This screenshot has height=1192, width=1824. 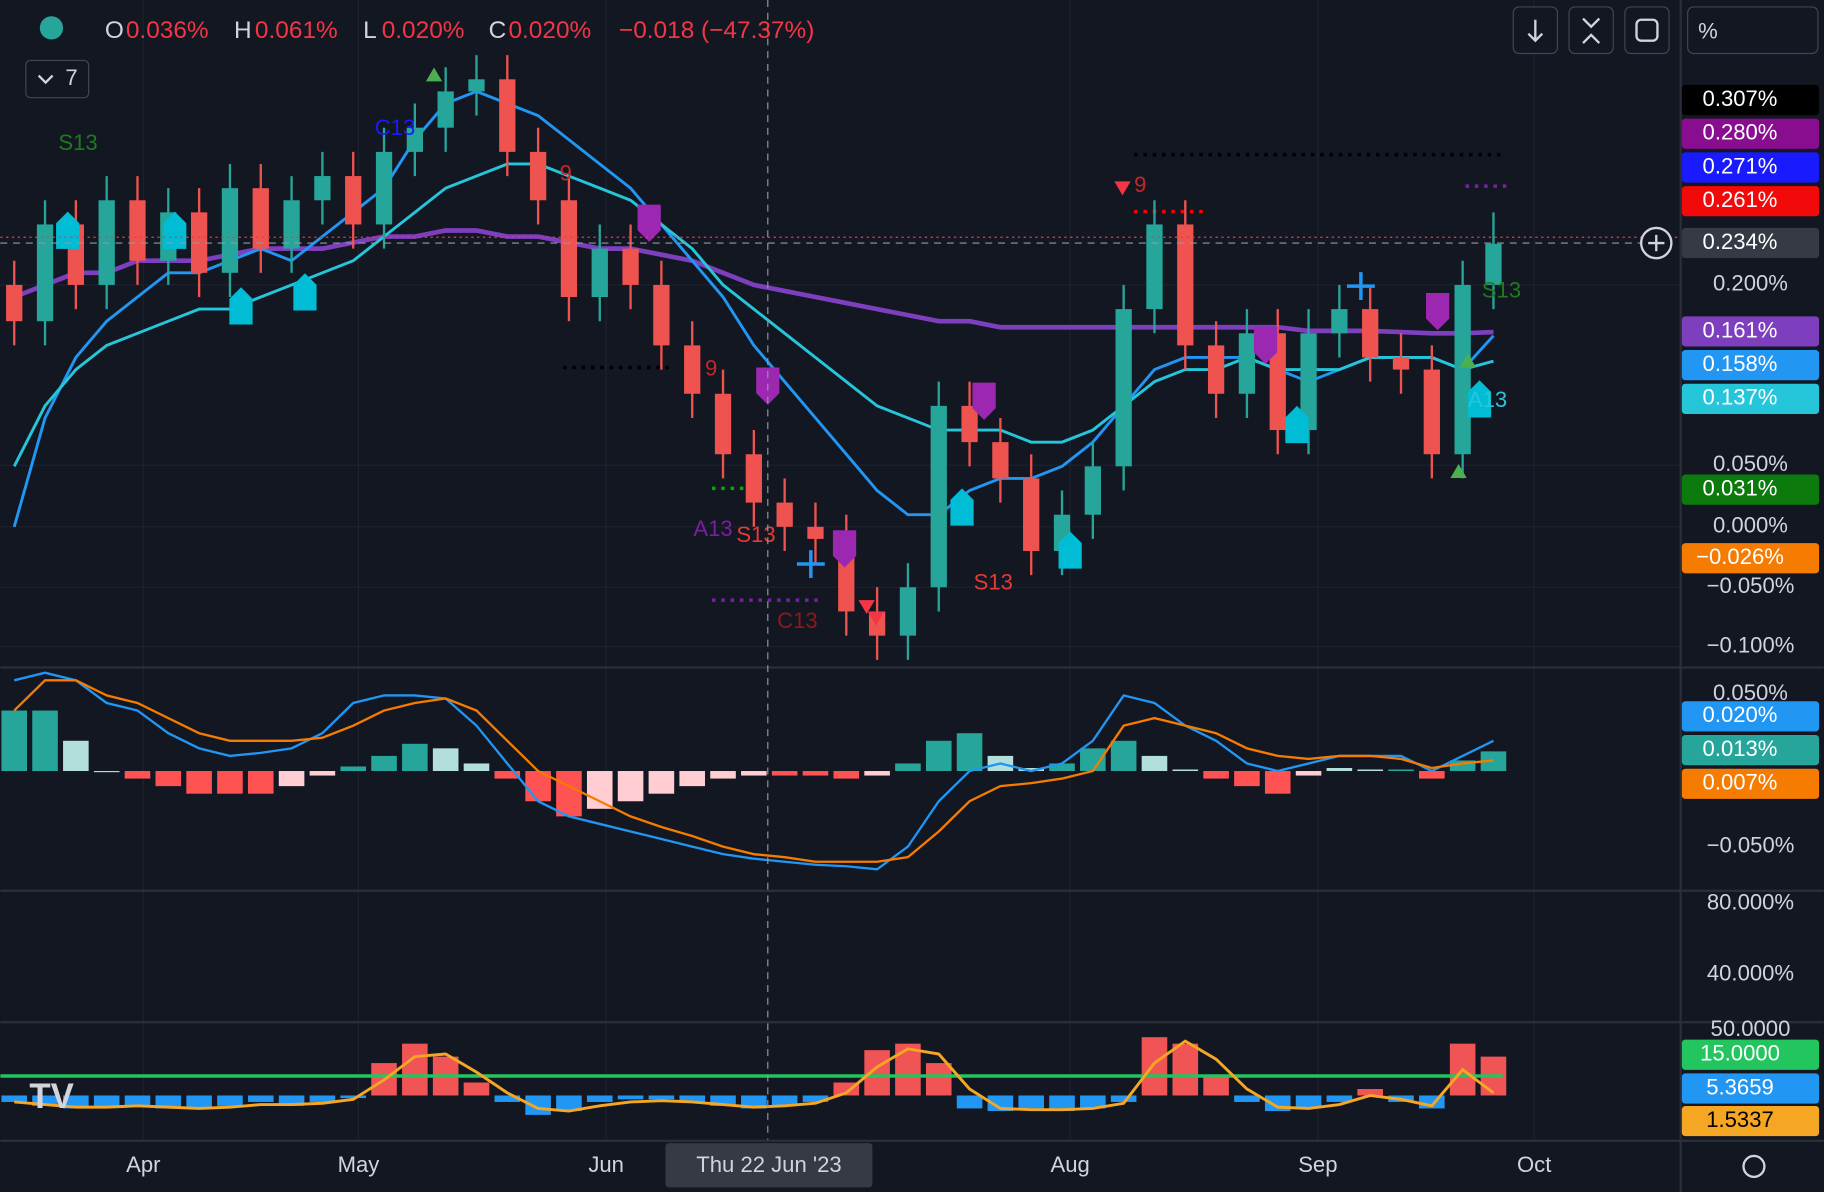 I want to click on plus-icon, so click(x=1656, y=243).